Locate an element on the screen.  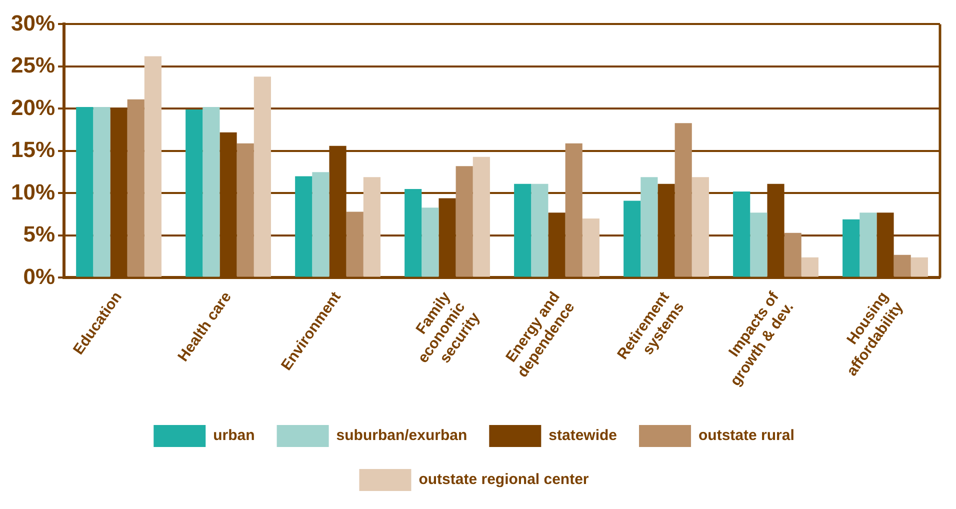
y-tick-label: 15% is located at coordinates (33, 149).